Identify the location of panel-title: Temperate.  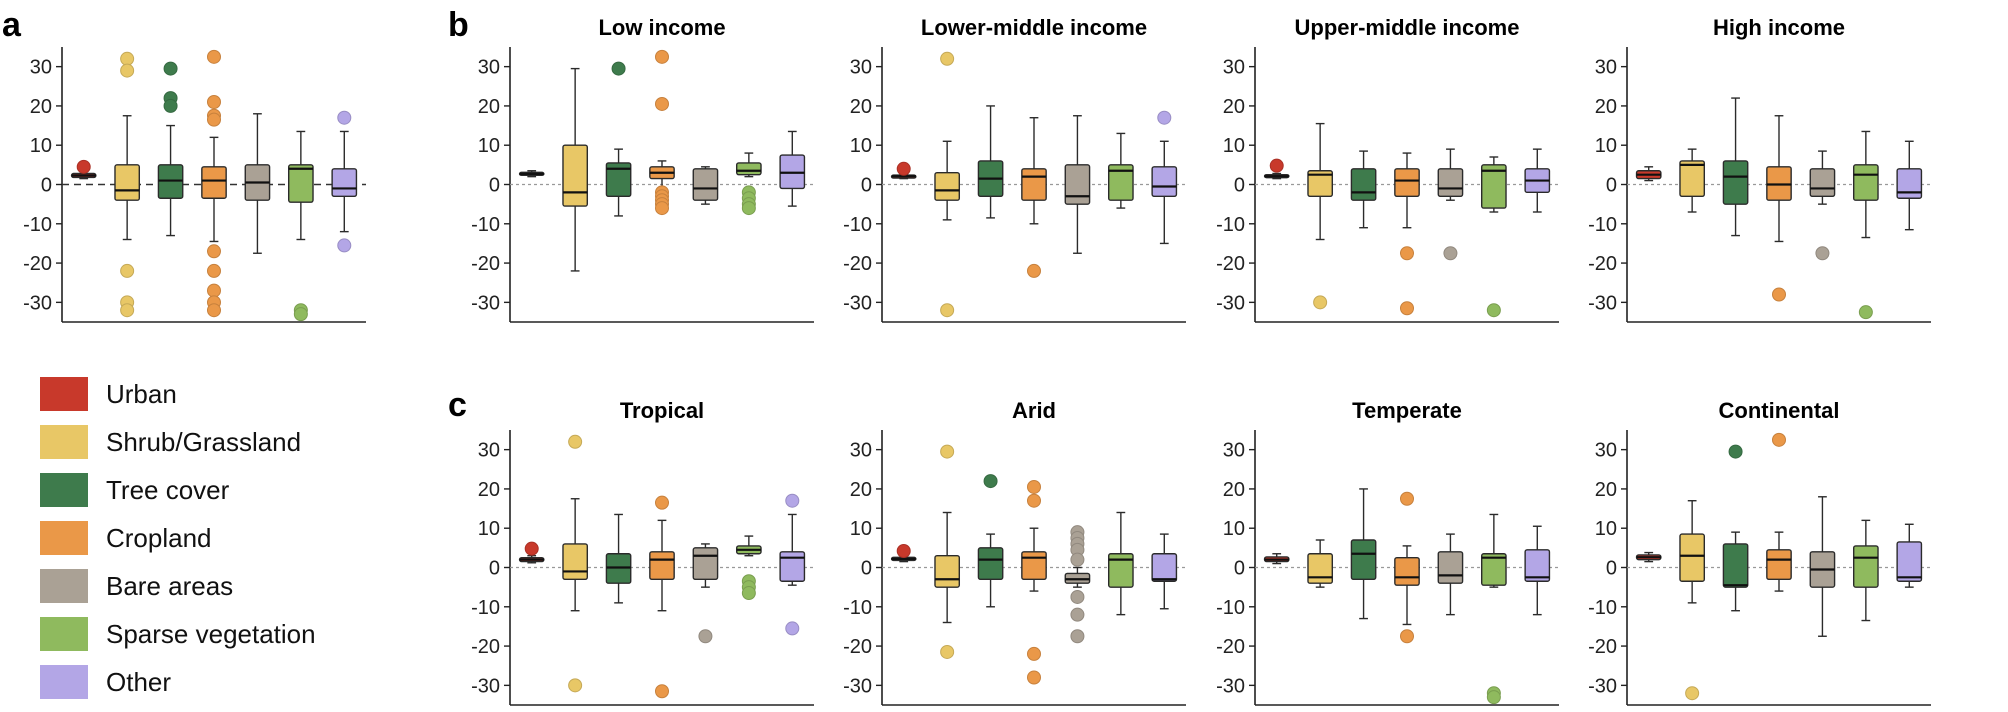
(1407, 410).